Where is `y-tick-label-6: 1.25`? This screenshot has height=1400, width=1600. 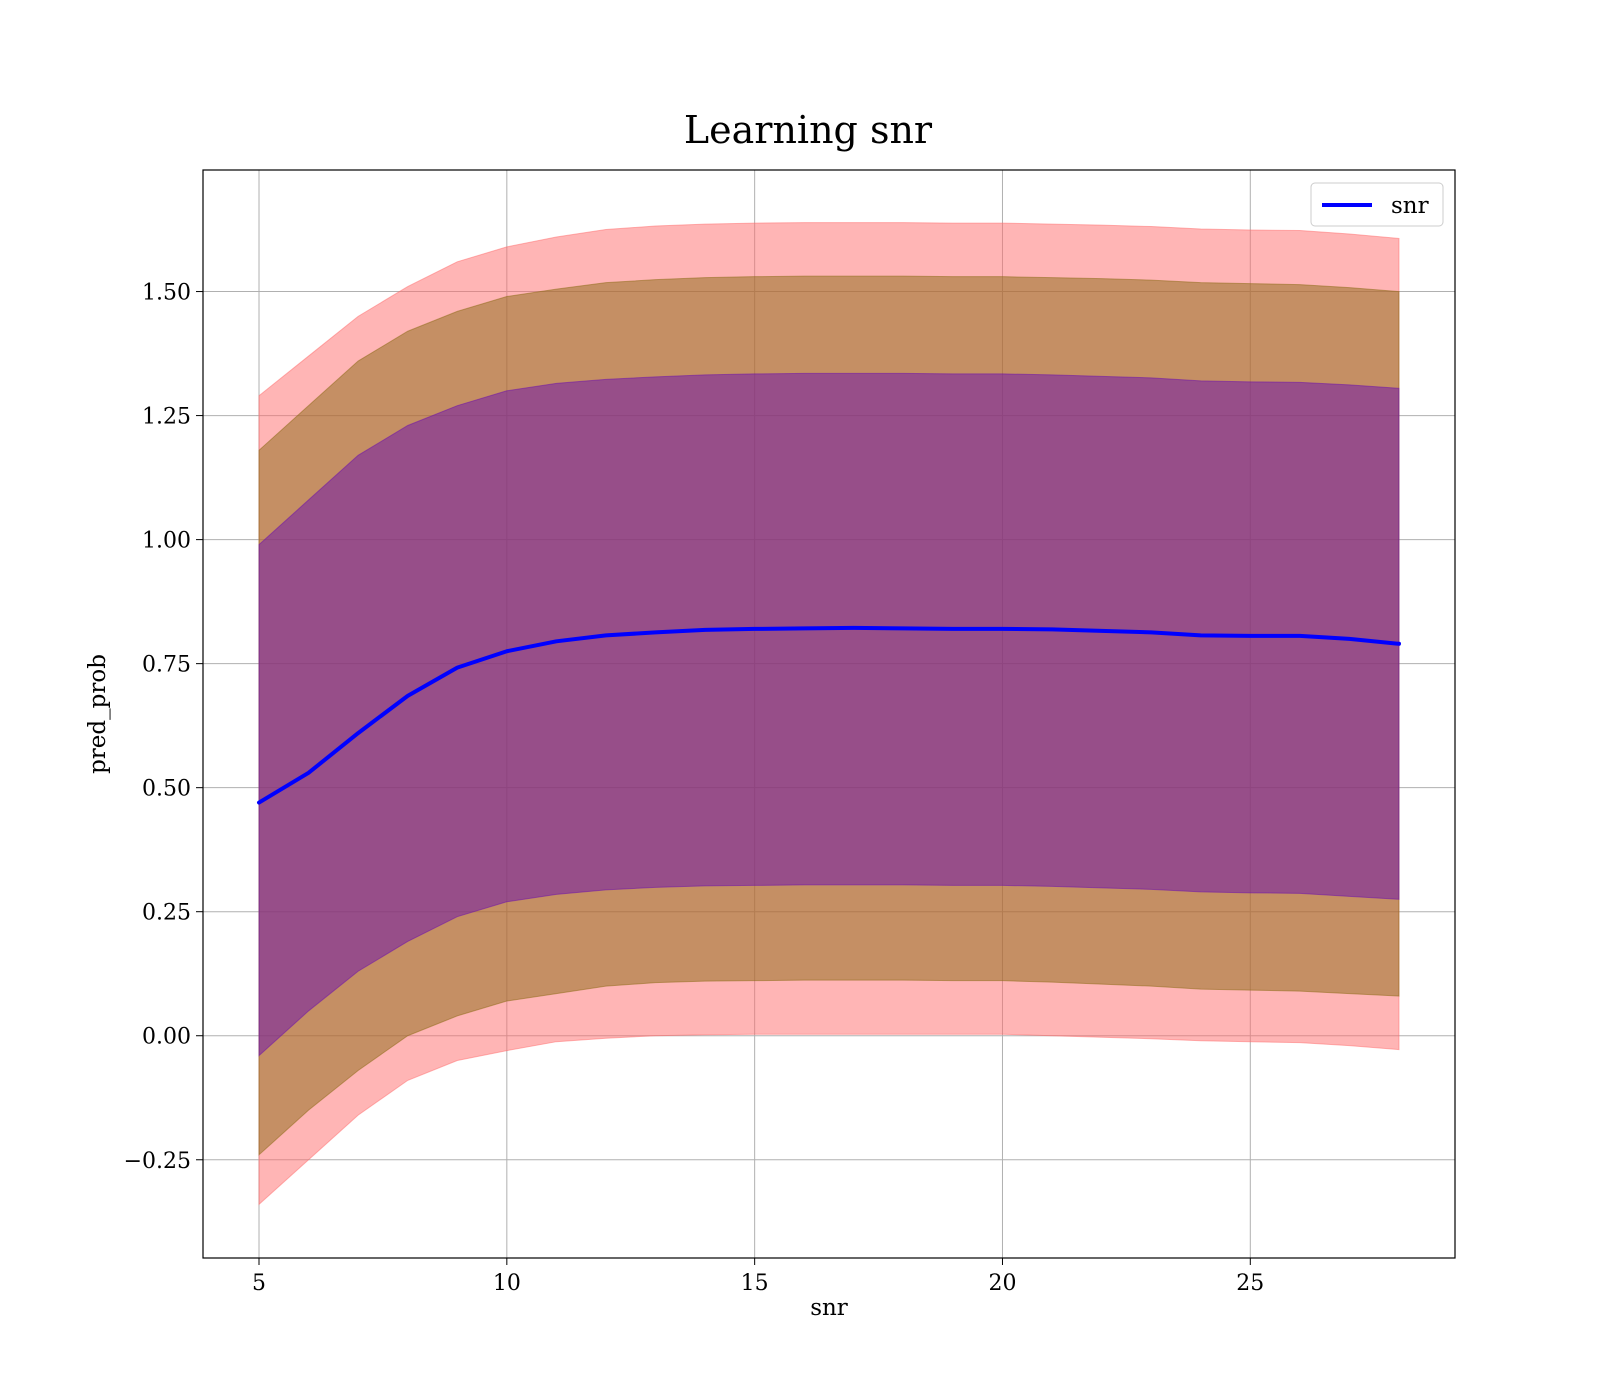 y-tick-label-6: 1.25 is located at coordinates (166, 417).